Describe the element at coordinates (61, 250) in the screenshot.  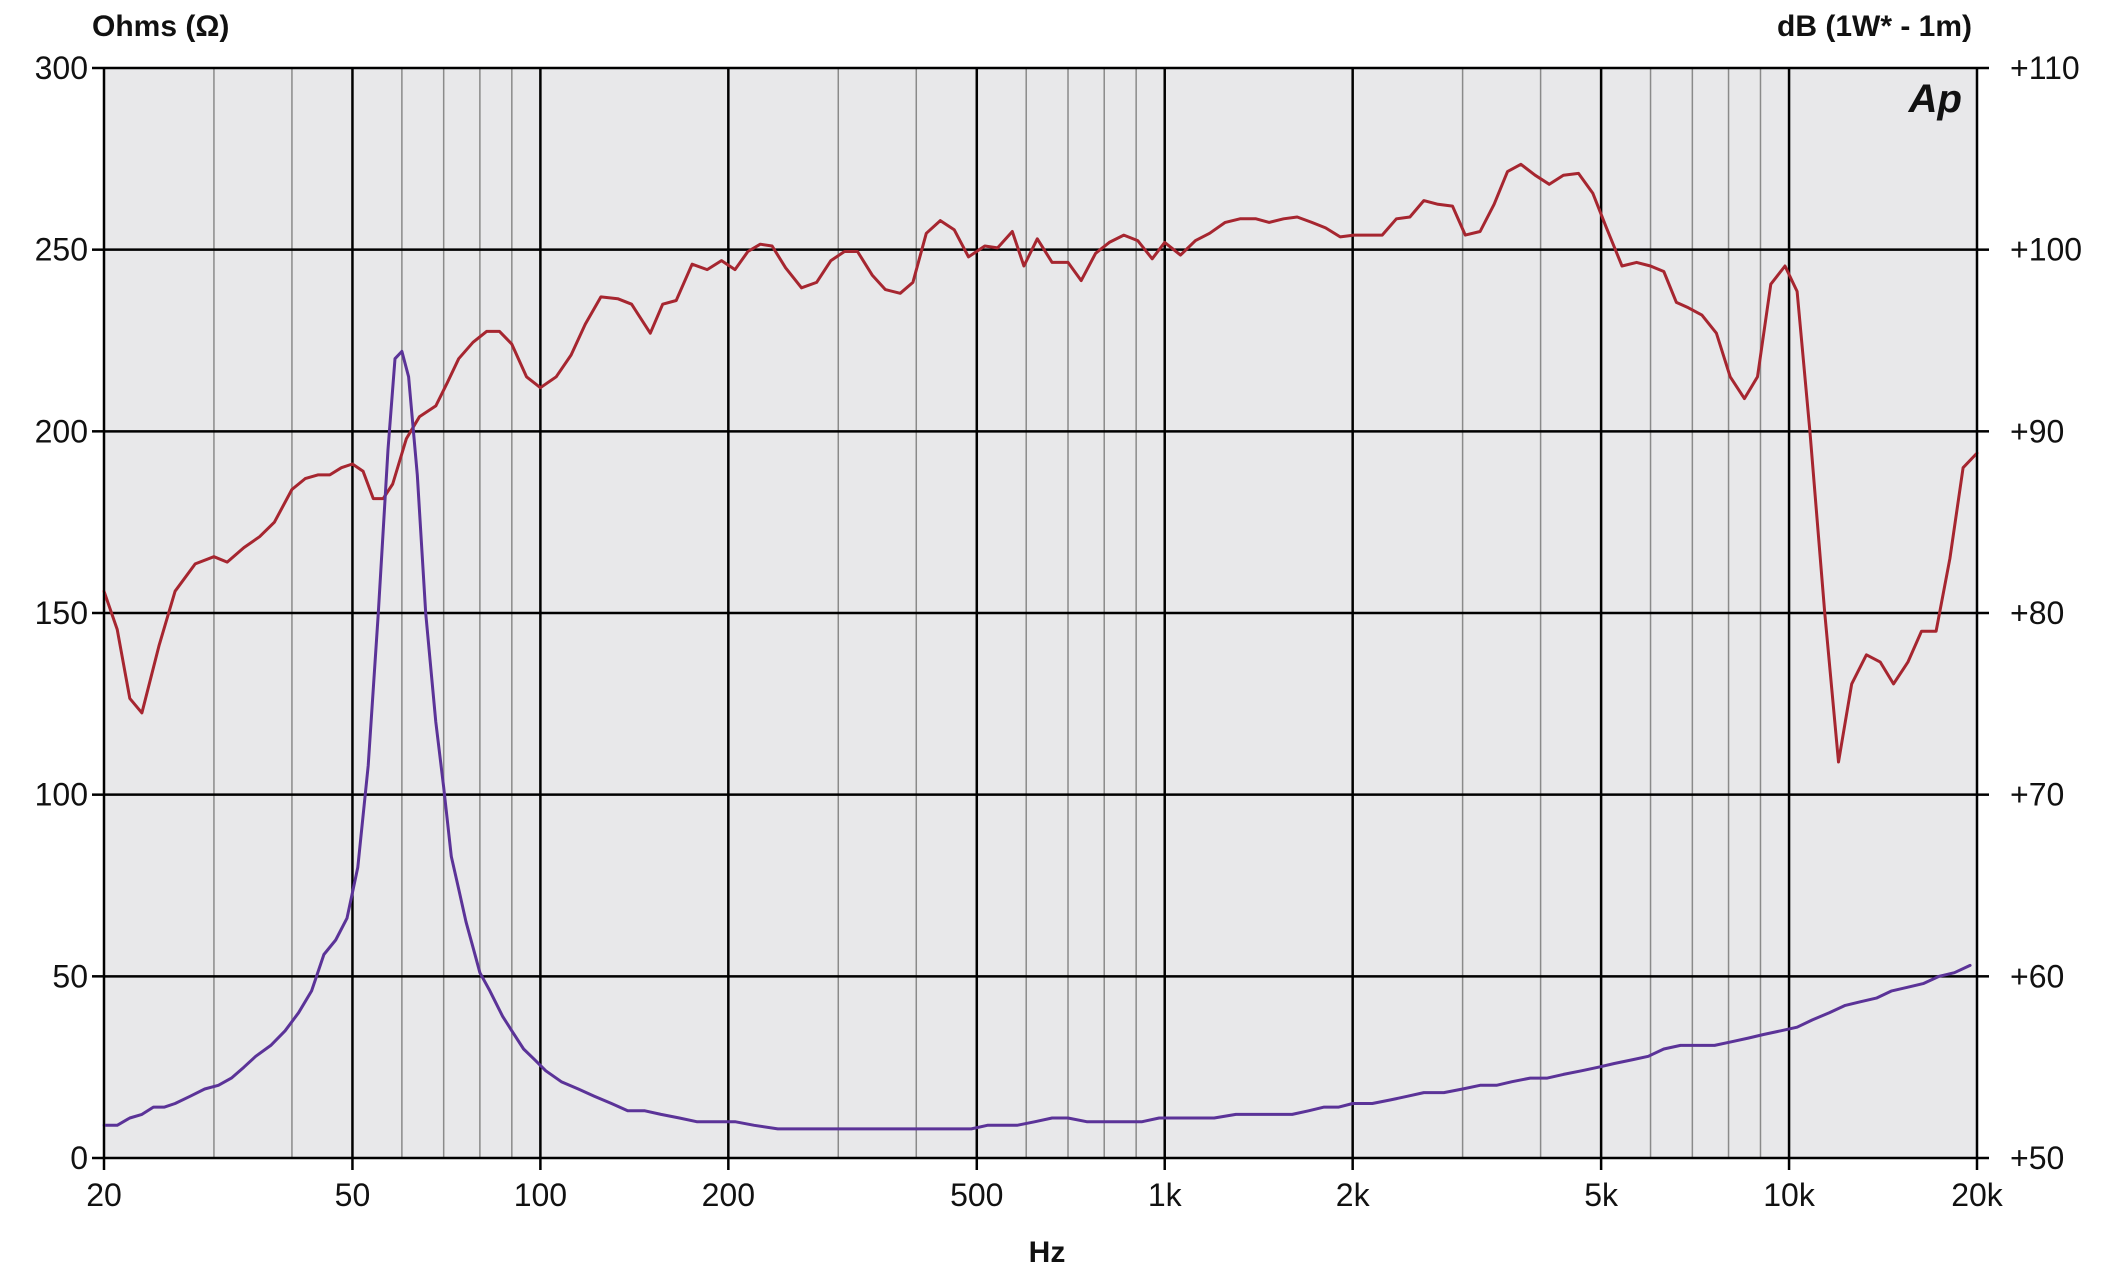
I see `left-tick-label: 250` at that location.